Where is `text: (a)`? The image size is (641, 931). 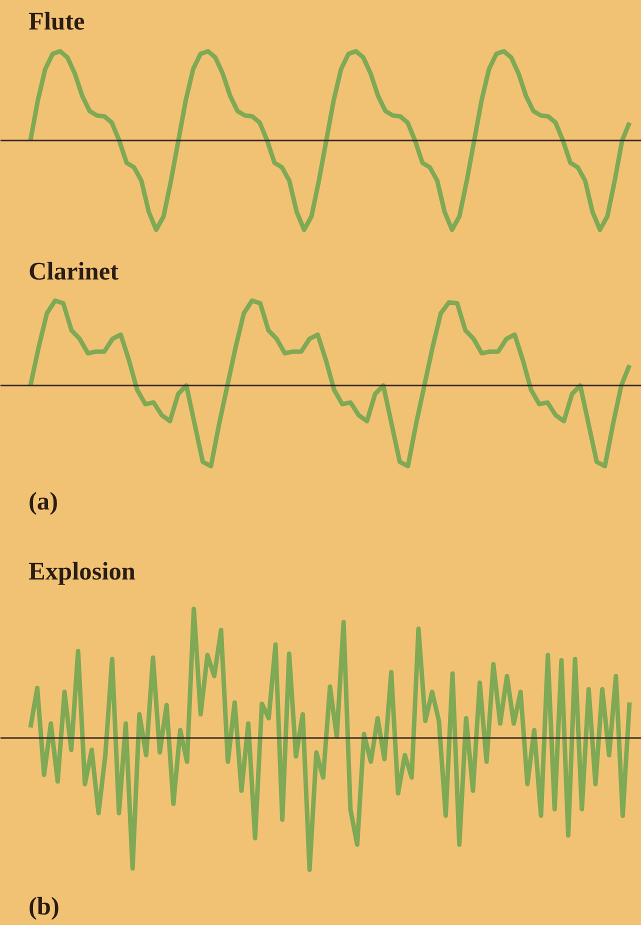
text: (a) is located at coordinates (43, 502).